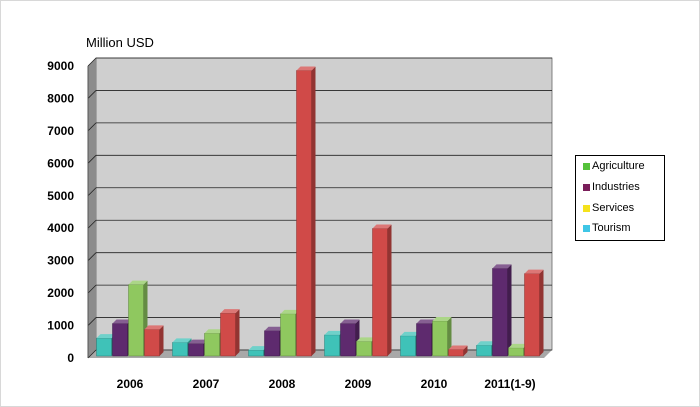 Image resolution: width=700 pixels, height=407 pixels. What do you see at coordinates (326, 384) in the screenshot?
I see `x-tick-labels: 2006 2007 2008 2009 2010 2011(1-9)` at bounding box center [326, 384].